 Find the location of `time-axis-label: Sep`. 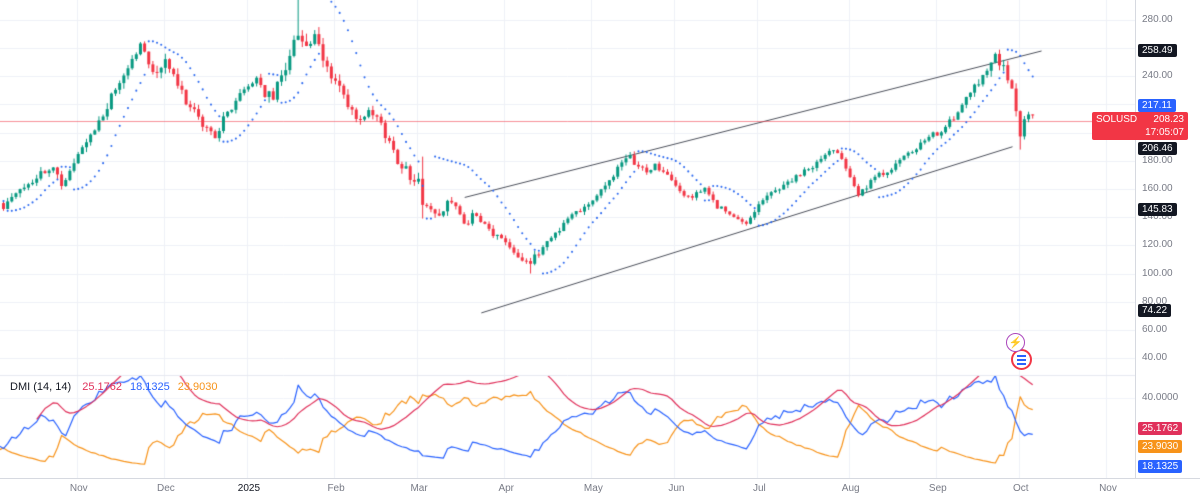

time-axis-label: Sep is located at coordinates (937, 488).